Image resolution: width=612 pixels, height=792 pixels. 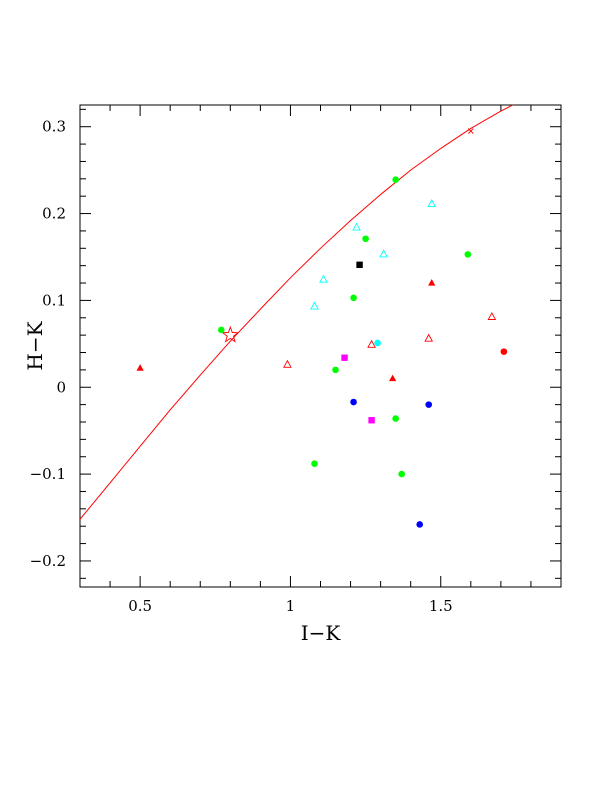 I want to click on data-point-cross, so click(x=470, y=131).